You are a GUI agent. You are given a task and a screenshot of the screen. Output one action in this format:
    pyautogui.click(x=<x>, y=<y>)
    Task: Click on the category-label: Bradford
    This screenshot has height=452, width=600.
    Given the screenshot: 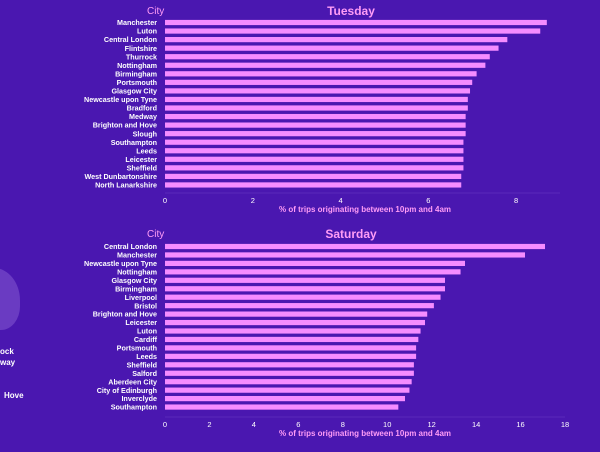 What is the action you would take?
    pyautogui.click(x=142, y=108)
    